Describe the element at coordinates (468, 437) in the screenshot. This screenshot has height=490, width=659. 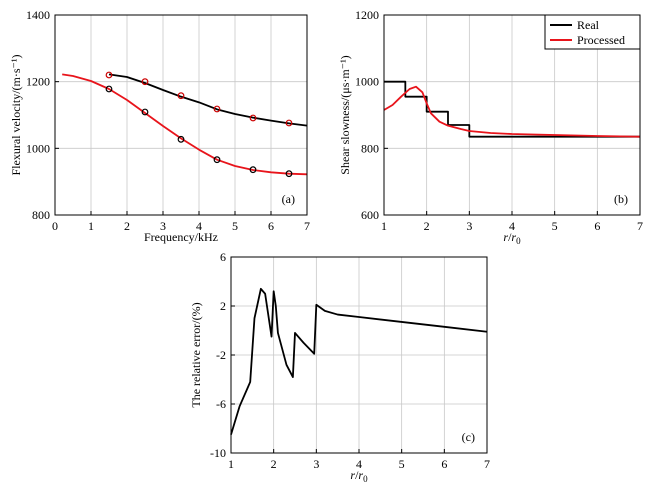
I see `panel-label: (c)` at that location.